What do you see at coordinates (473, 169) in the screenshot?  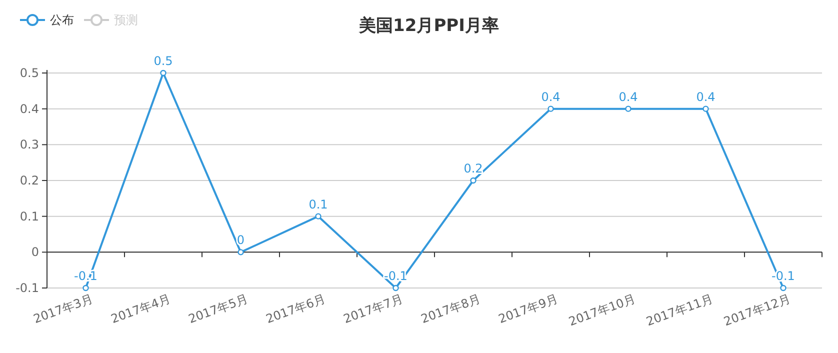 I see `data-label: 0.2` at bounding box center [473, 169].